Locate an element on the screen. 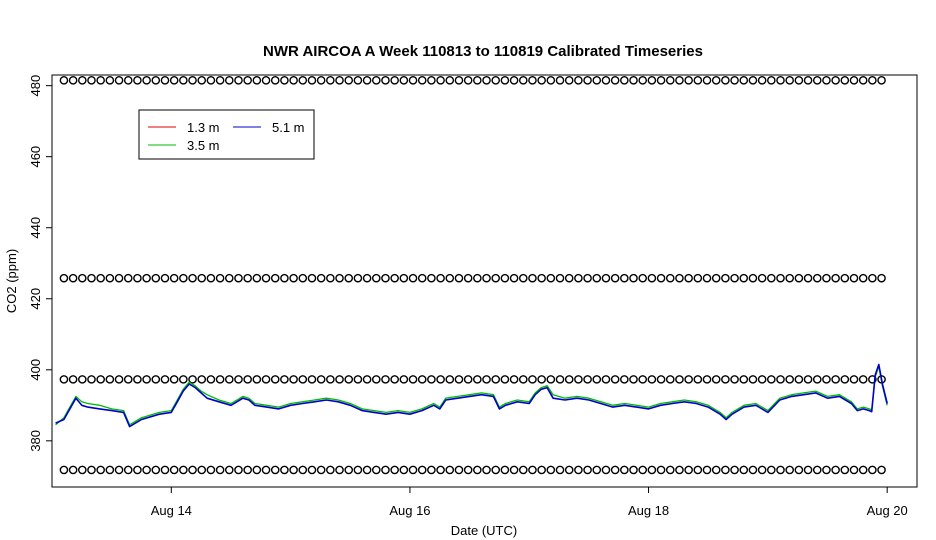  y-axis-label: CO2 (ppm) is located at coordinates (11, 281).